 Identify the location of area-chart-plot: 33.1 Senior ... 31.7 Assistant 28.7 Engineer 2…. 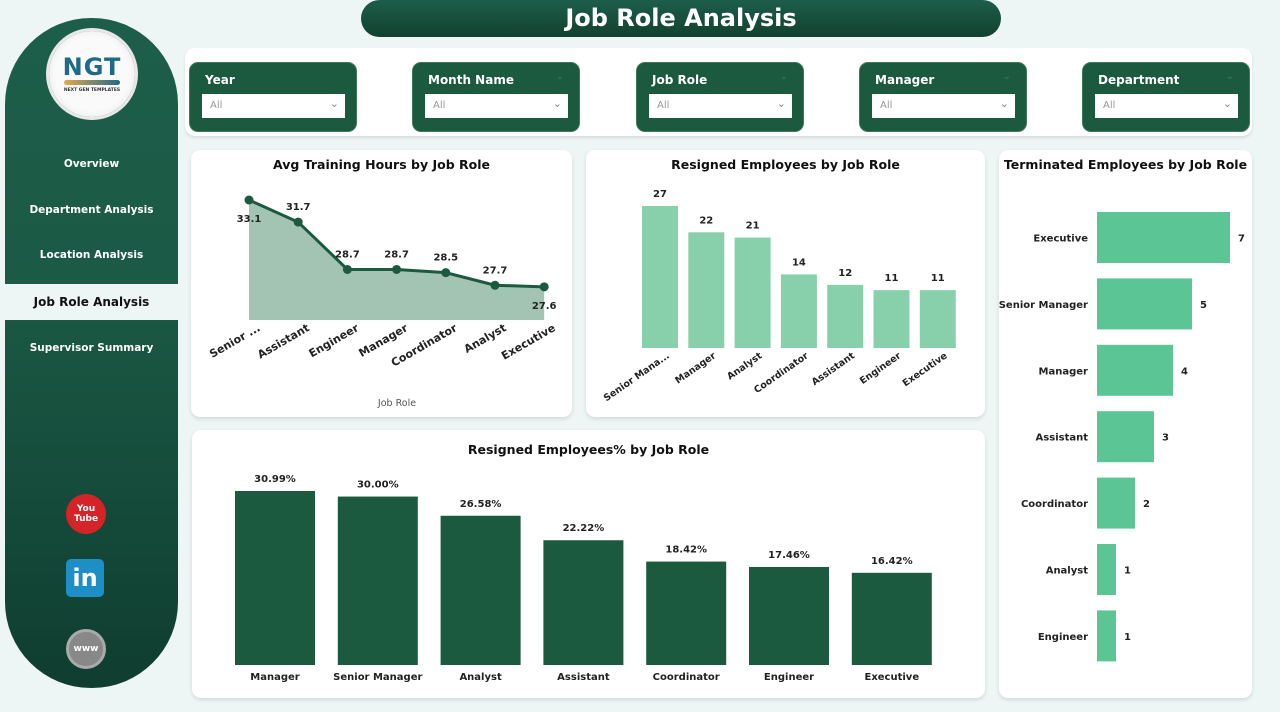
(381, 283).